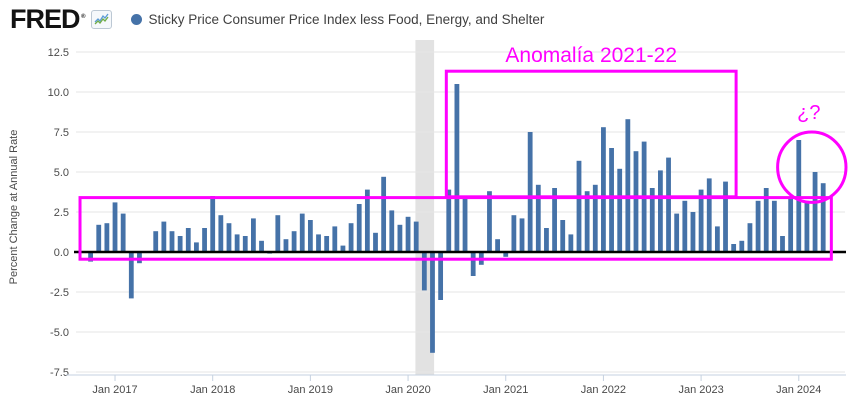 Image resolution: width=850 pixels, height=405 pixels. I want to click on x-tick-label: Jan 2020, so click(407, 390).